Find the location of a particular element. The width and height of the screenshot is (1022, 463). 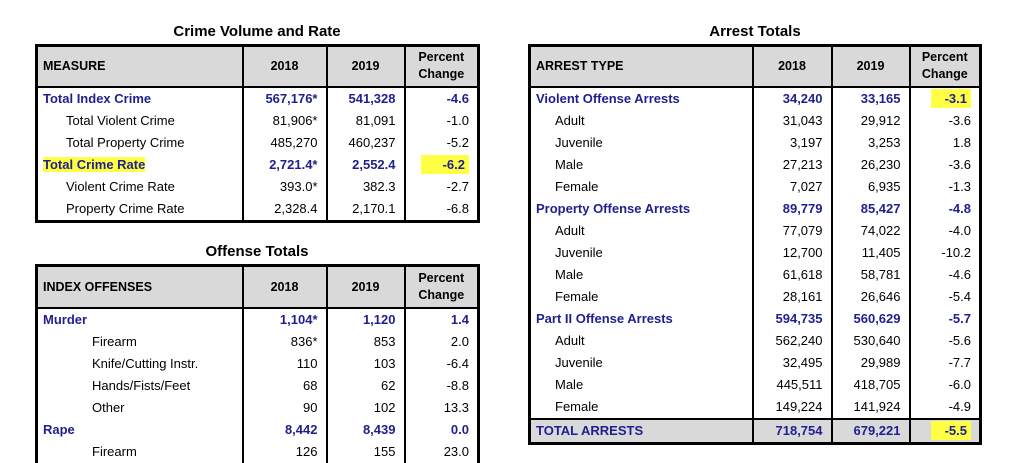

value-2018: 27,213 is located at coordinates (792, 164).